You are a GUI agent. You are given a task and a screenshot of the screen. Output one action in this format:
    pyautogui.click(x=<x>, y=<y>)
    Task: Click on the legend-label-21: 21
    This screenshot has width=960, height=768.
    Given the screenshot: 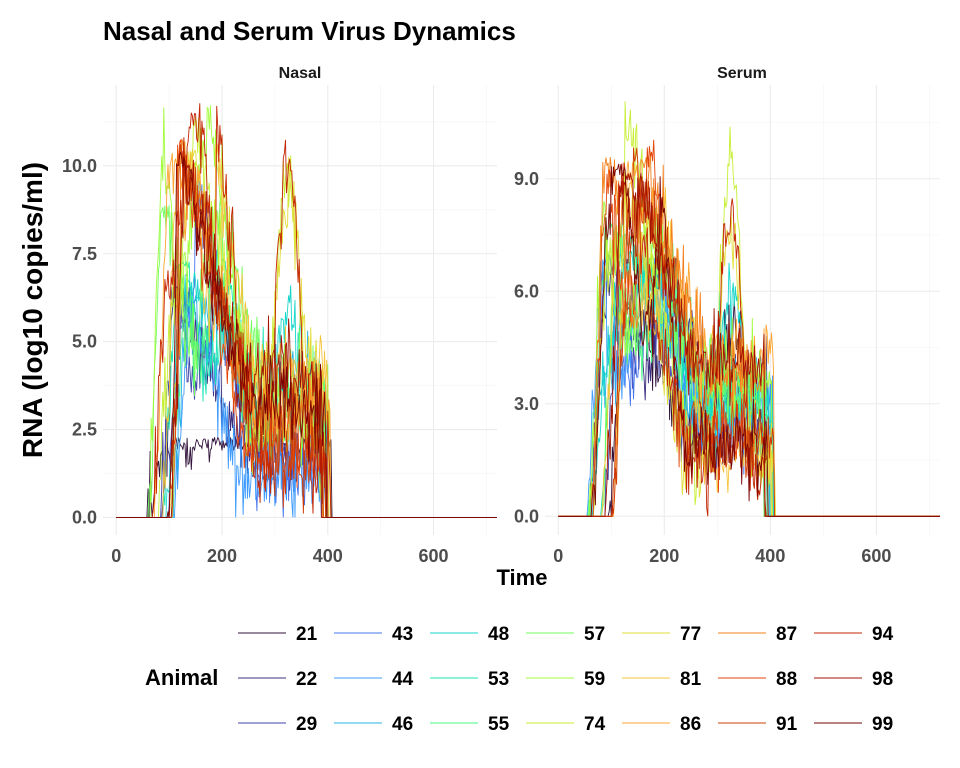 What is the action you would take?
    pyautogui.click(x=307, y=634)
    